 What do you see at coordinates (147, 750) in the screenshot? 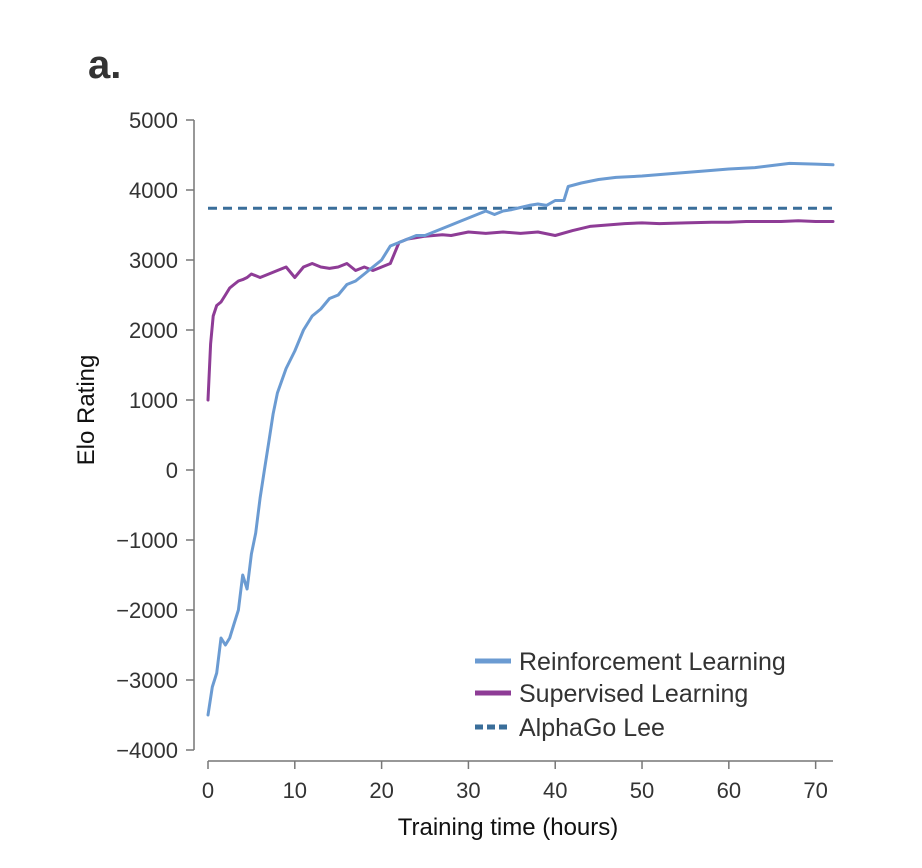
I see `y-tick-label: −4000` at bounding box center [147, 750].